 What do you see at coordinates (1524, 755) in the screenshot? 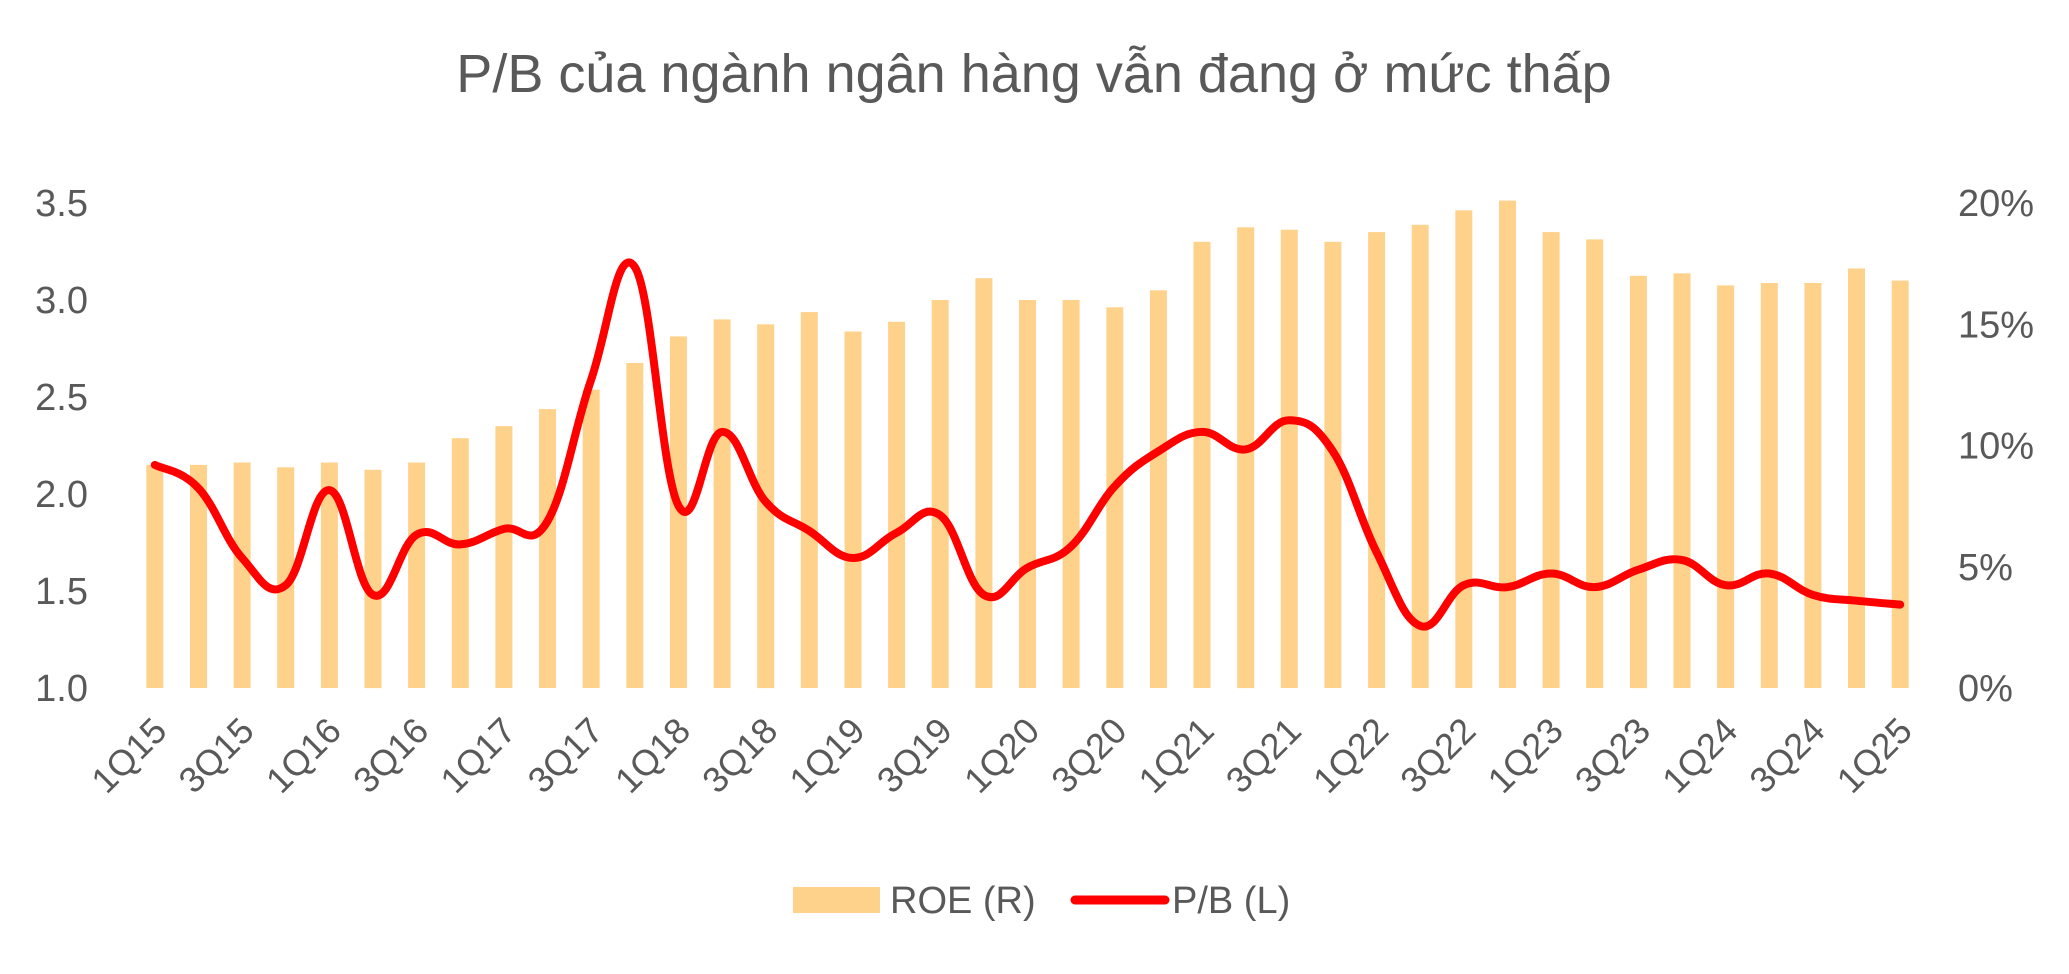
I see `x-tick-label: 1Q23` at bounding box center [1524, 755].